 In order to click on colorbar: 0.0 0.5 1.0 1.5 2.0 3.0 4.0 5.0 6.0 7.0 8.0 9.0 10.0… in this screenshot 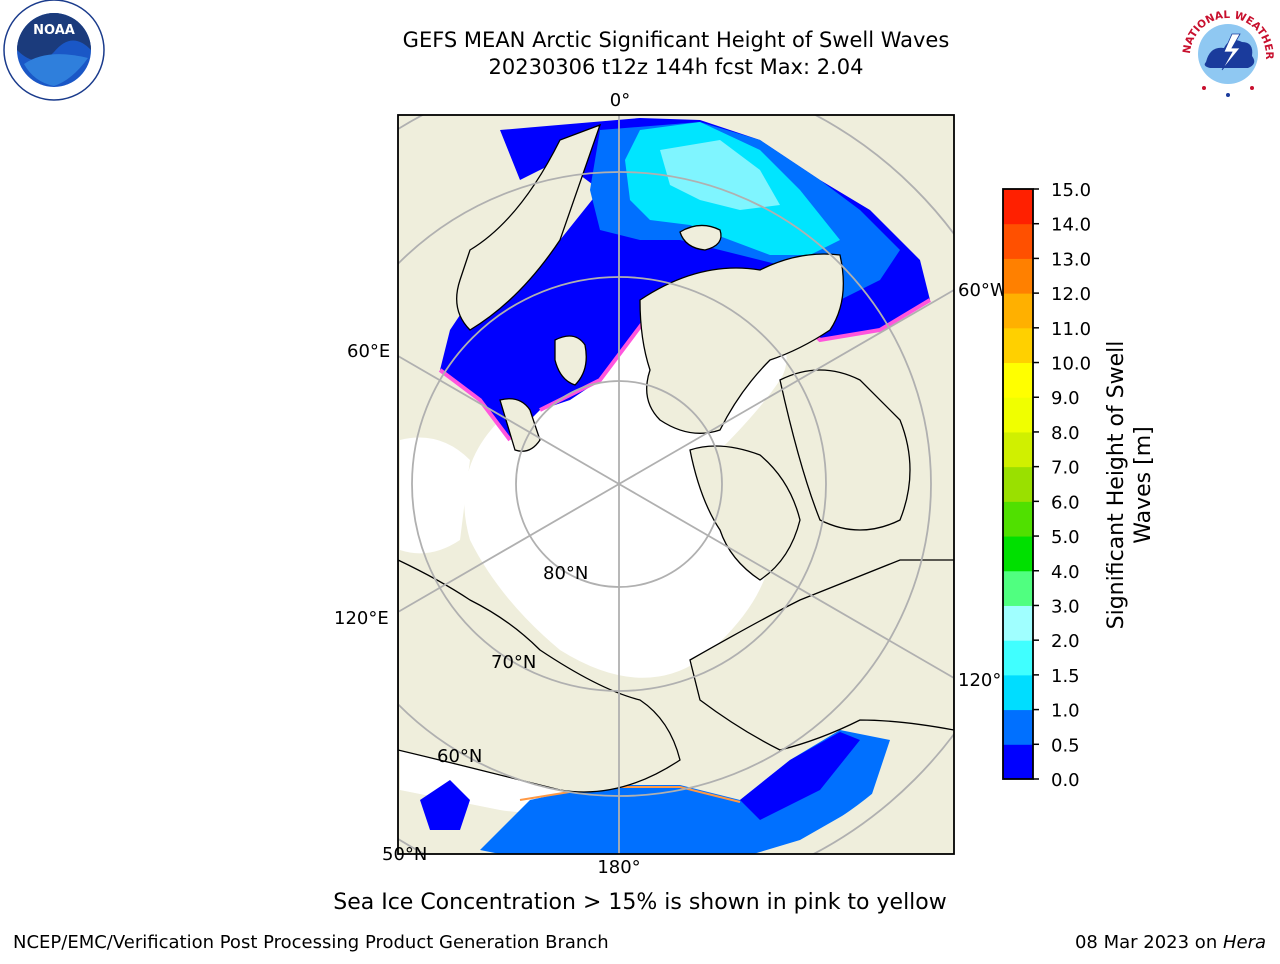, I will do `click(1046, 485)`.